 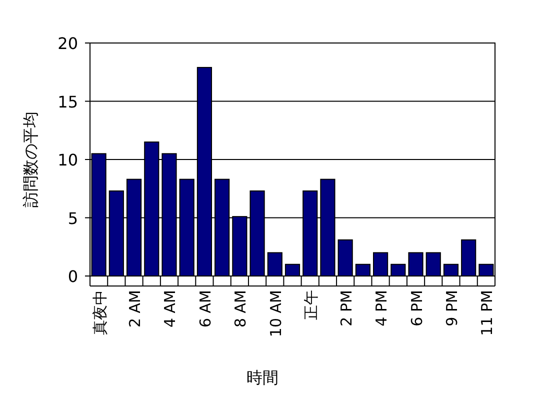 What do you see at coordinates (135, 309) in the screenshot?
I see `x-tick-label: 2 AM` at bounding box center [135, 309].